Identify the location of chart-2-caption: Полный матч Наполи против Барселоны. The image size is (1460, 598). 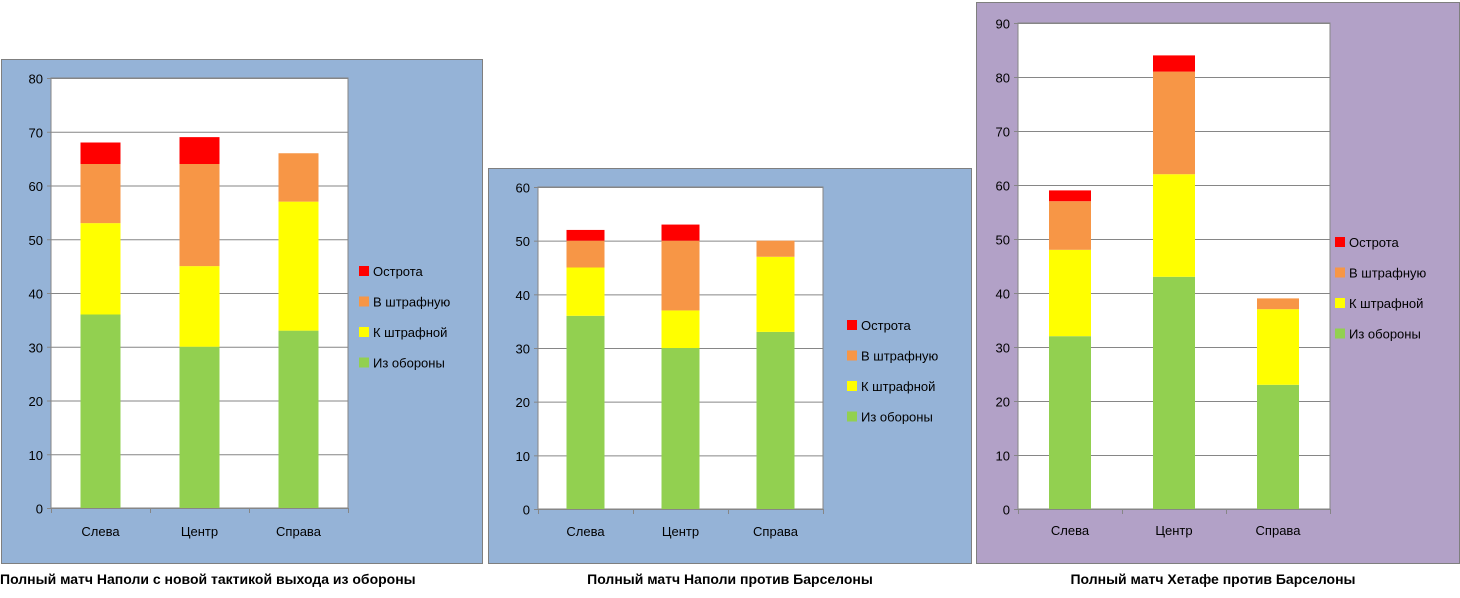
(730, 579).